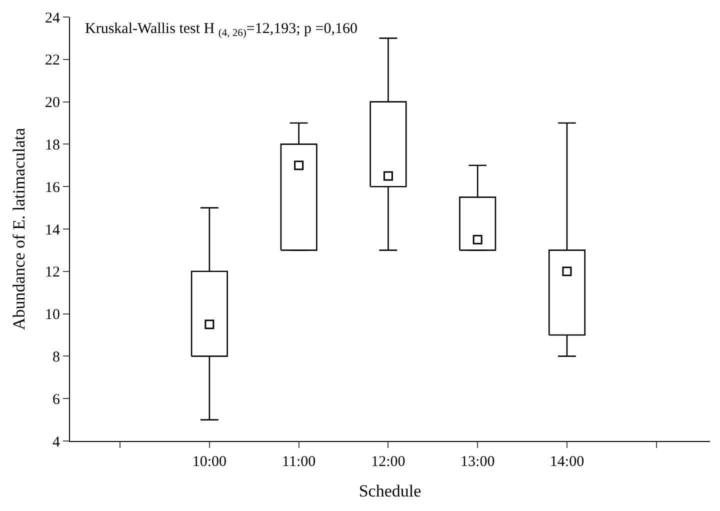 This screenshot has height=511, width=720. What do you see at coordinates (390, 490) in the screenshot?
I see `x-axis-title: Schedule` at bounding box center [390, 490].